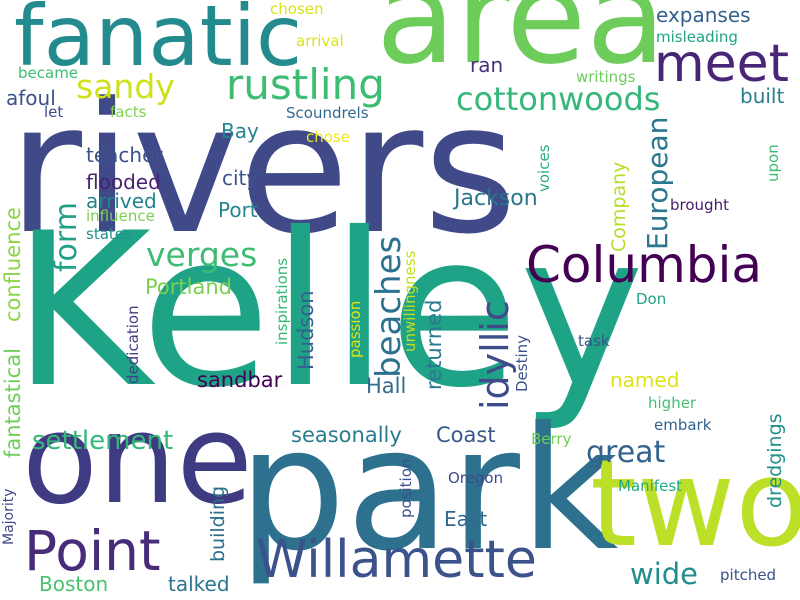  What do you see at coordinates (495, 355) in the screenshot?
I see `word-idyllic: idyllic` at bounding box center [495, 355].